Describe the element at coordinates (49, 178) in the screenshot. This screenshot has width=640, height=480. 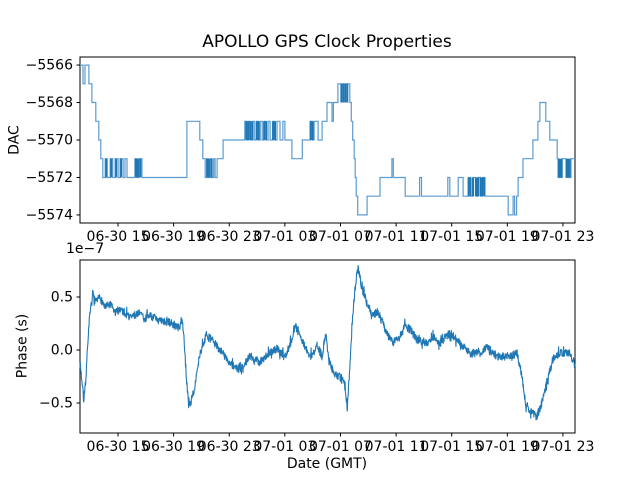
I see `y-tick-label: −5572` at that location.